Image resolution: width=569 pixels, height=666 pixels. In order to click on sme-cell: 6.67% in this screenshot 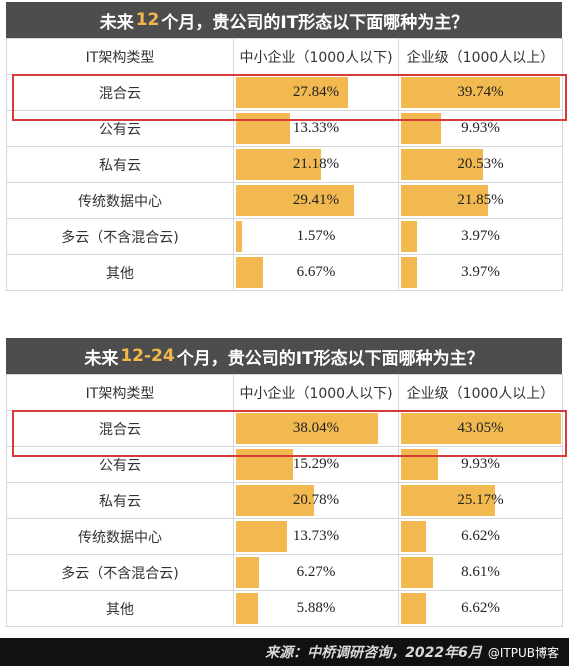, I will do `click(316, 272)`.